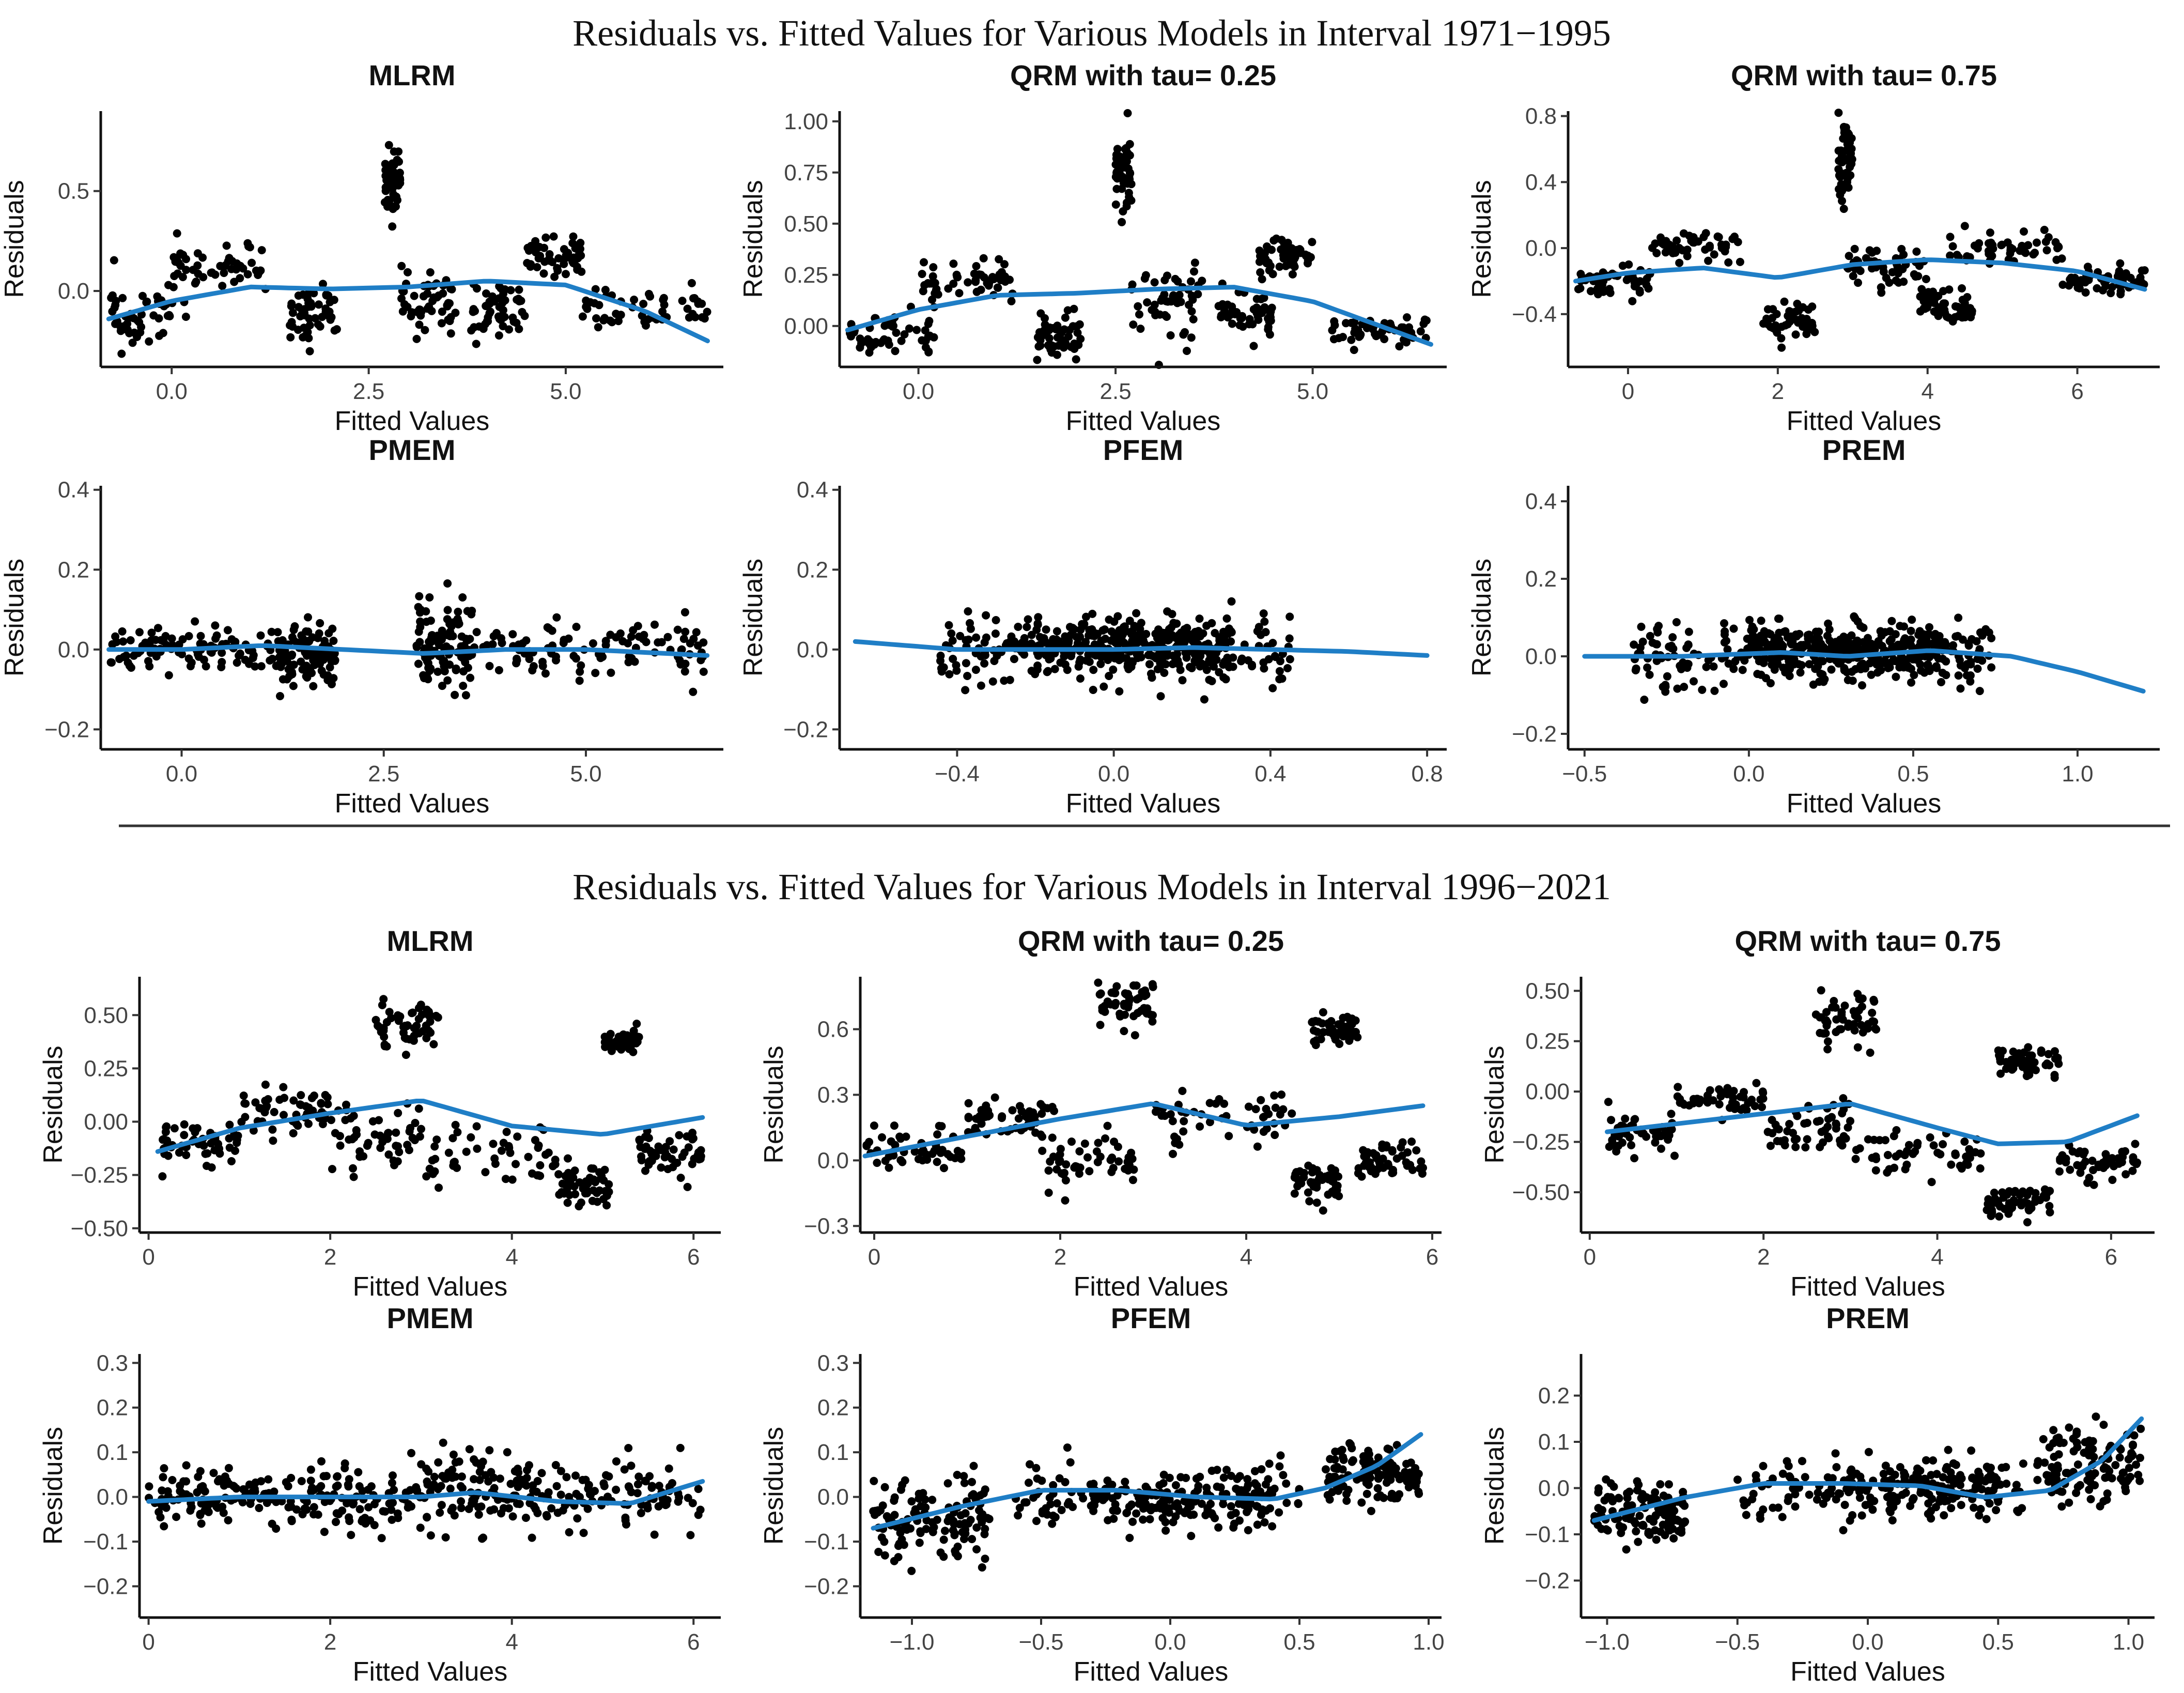  What do you see at coordinates (565, 391) in the screenshot?
I see `x-tick-label: 5.0` at bounding box center [565, 391].